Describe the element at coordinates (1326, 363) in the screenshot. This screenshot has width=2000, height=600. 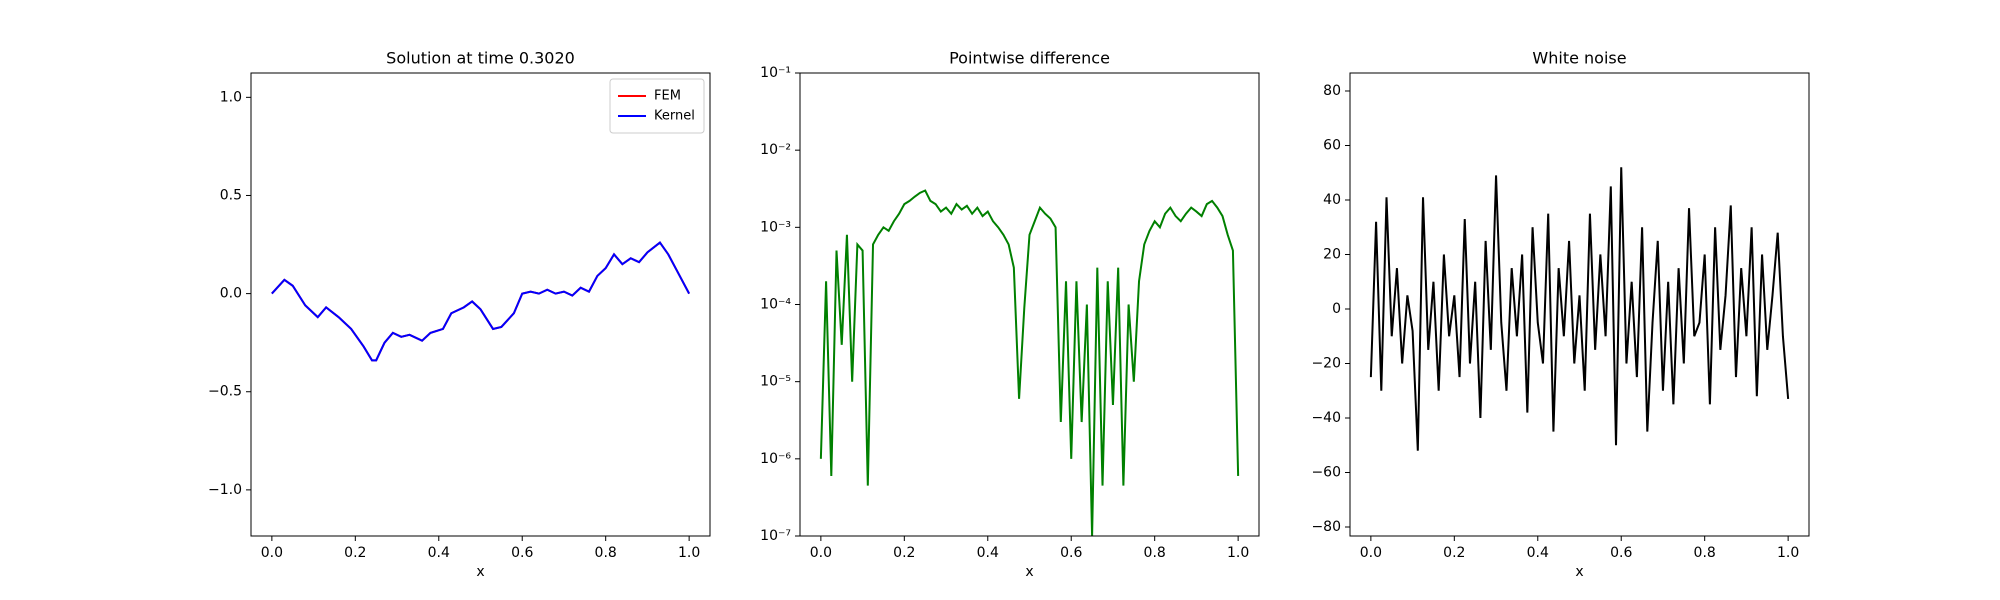
I see `y-tick-label: −20` at that location.